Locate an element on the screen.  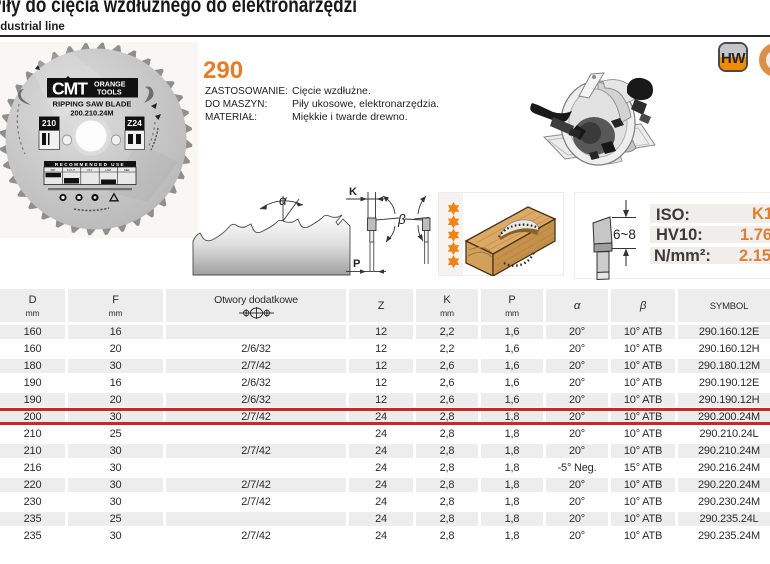
svg-text: K is located at coordinates (353, 192).